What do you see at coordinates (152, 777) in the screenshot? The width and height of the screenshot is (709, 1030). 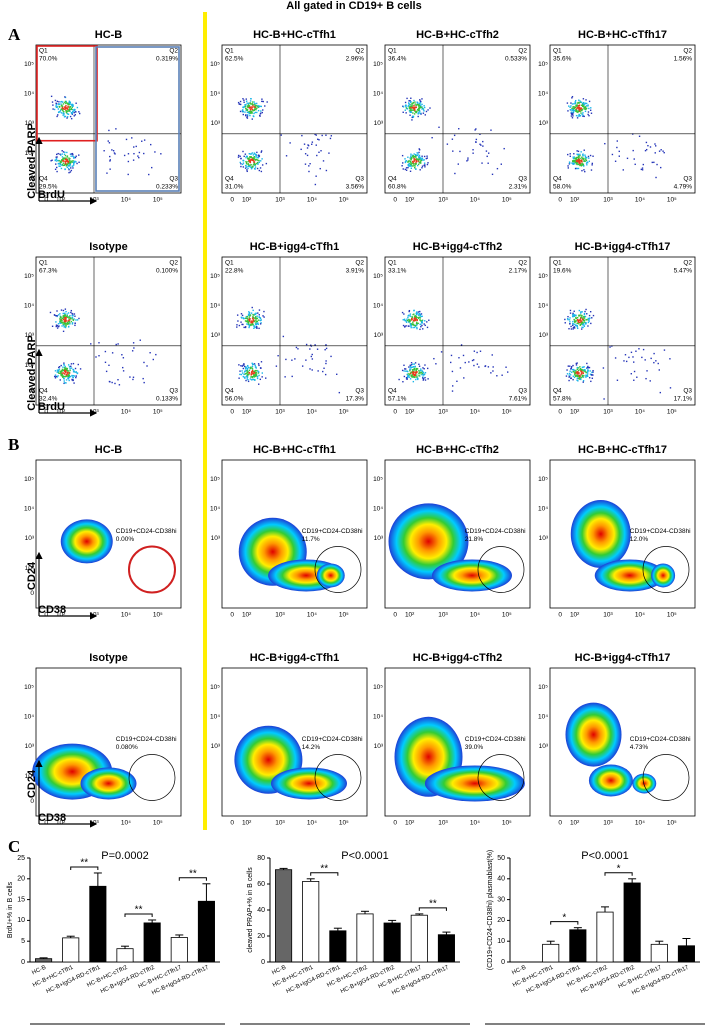 I see `plasmablast-gate` at bounding box center [152, 777].